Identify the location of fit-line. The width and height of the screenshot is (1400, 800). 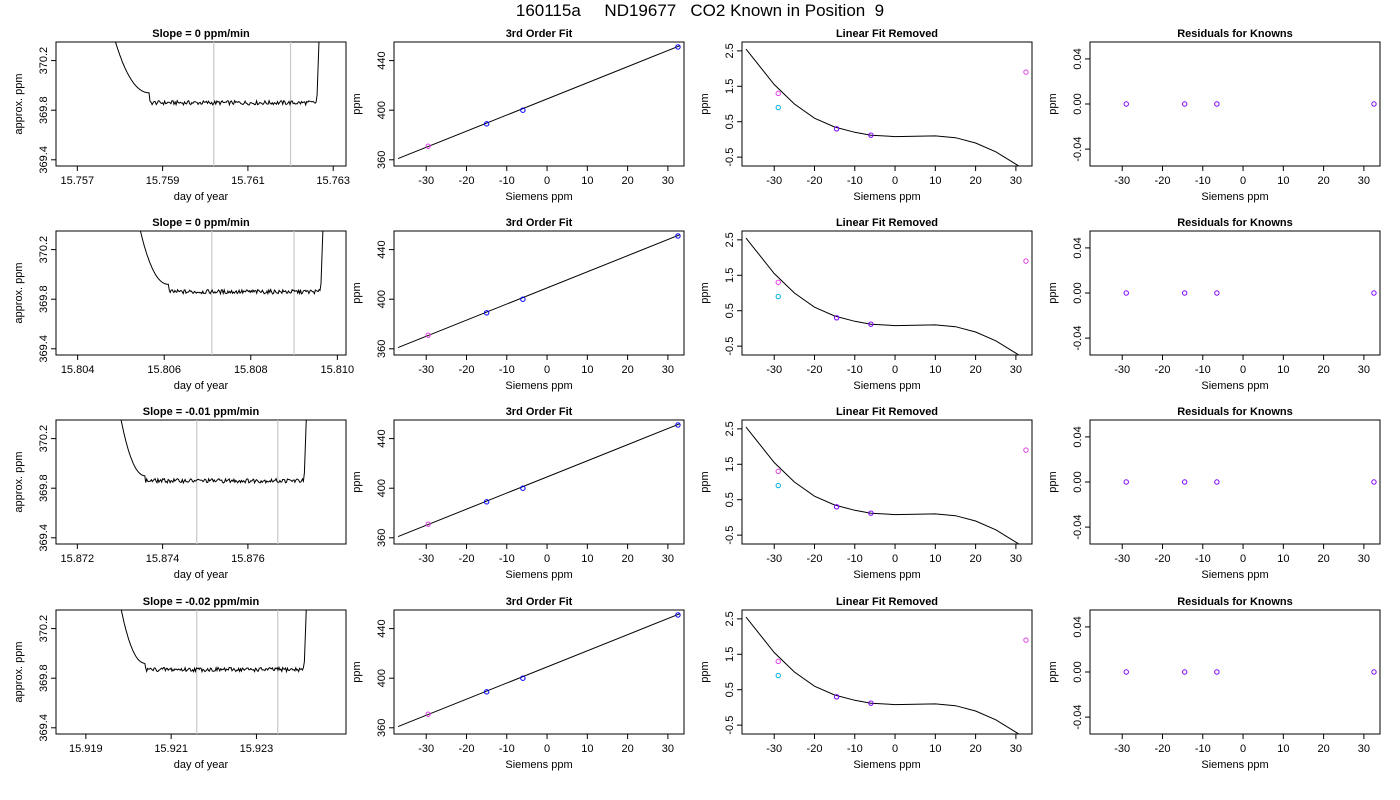
(539, 480).